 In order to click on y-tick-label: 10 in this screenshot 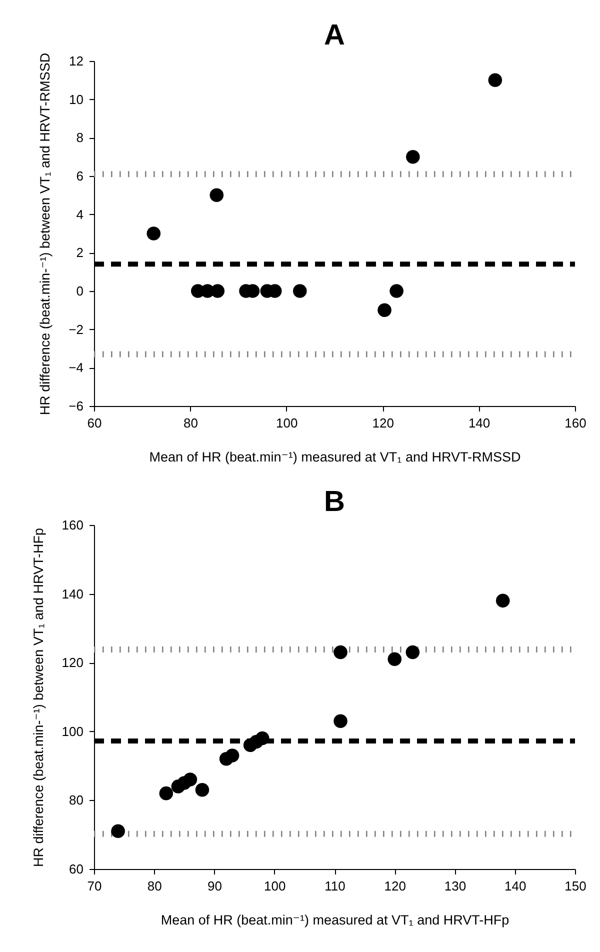, I will do `click(76, 99)`.